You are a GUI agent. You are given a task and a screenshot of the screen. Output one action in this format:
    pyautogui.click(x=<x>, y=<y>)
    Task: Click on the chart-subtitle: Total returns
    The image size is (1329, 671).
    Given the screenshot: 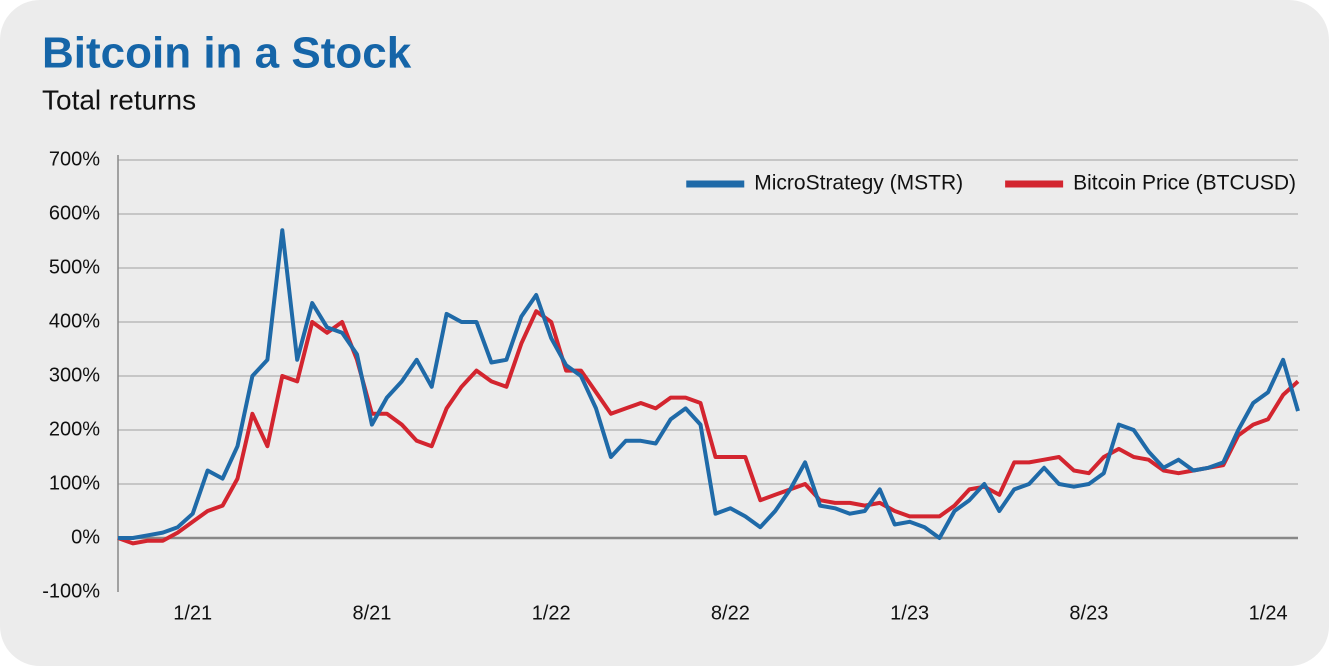 What is the action you would take?
    pyautogui.click(x=119, y=99)
    